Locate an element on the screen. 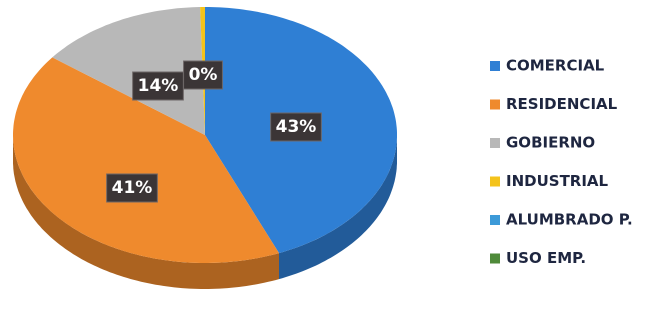 The width and height of the screenshot is (657, 324). value-label-box: 14% is located at coordinates (158, 86).